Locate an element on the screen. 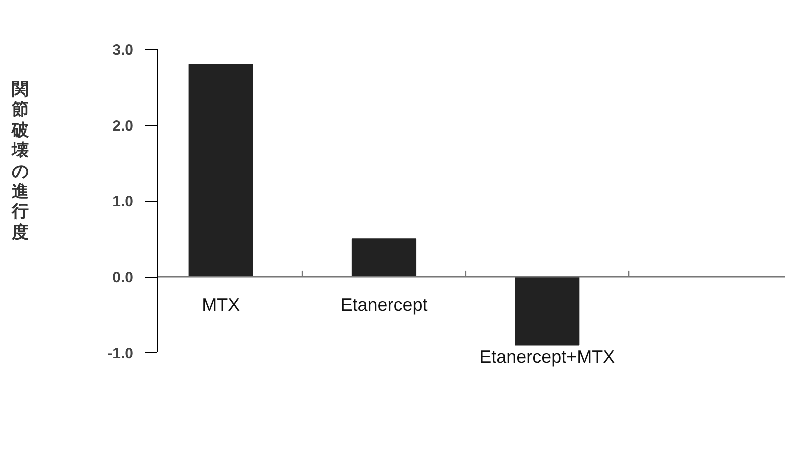 The image size is (802, 452). y-tick-label: 0.0 is located at coordinates (123, 278).